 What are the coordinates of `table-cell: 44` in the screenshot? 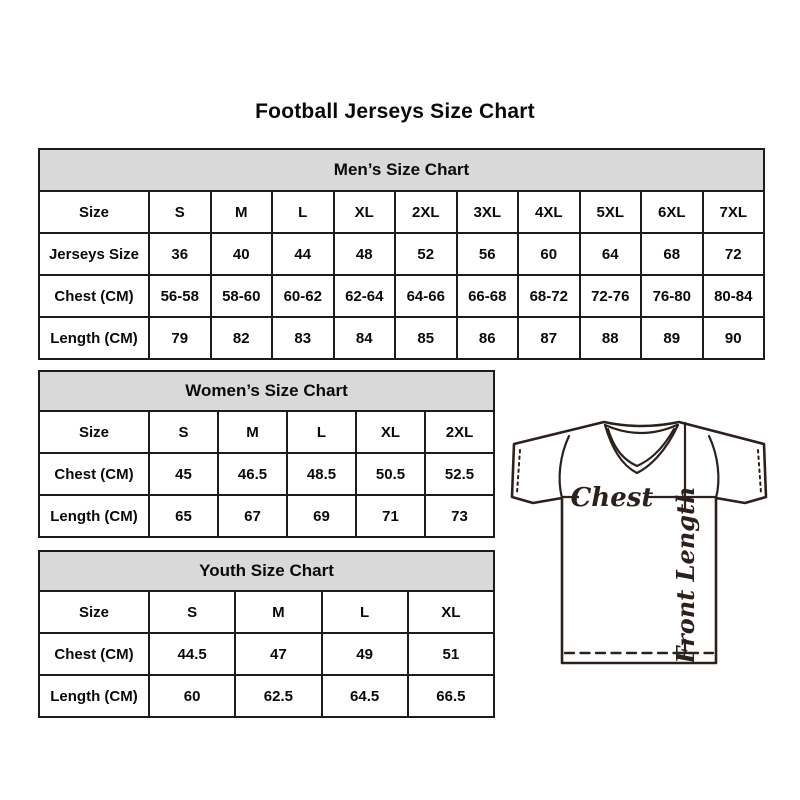 It's located at (303, 254).